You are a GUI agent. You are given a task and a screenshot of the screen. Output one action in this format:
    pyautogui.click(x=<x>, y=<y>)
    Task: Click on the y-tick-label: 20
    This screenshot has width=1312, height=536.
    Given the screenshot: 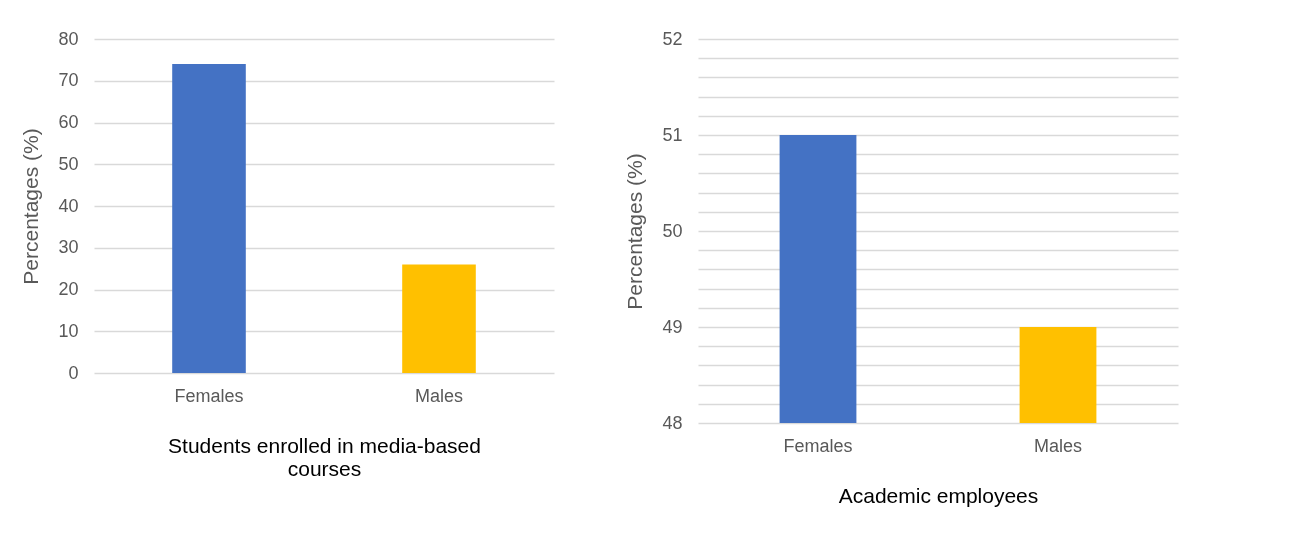 What is the action you would take?
    pyautogui.click(x=68, y=289)
    